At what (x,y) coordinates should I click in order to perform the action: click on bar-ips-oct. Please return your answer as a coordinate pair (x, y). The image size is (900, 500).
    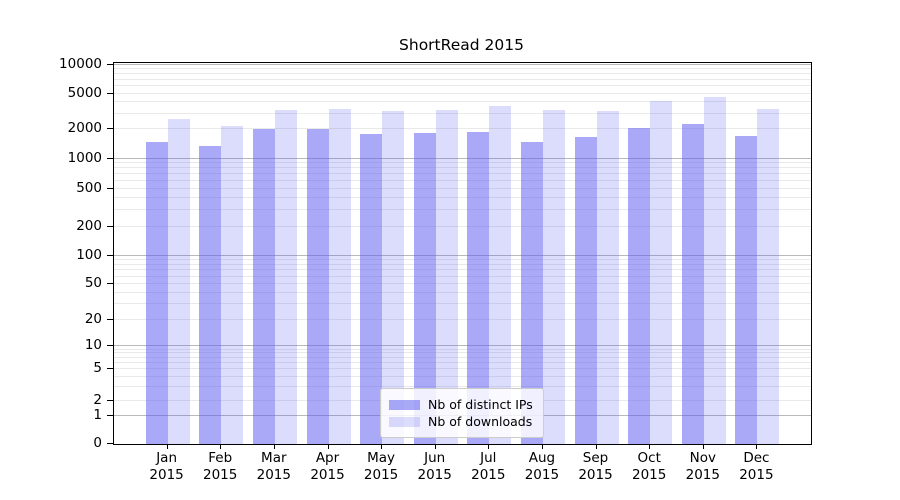
    Looking at the image, I should click on (639, 285).